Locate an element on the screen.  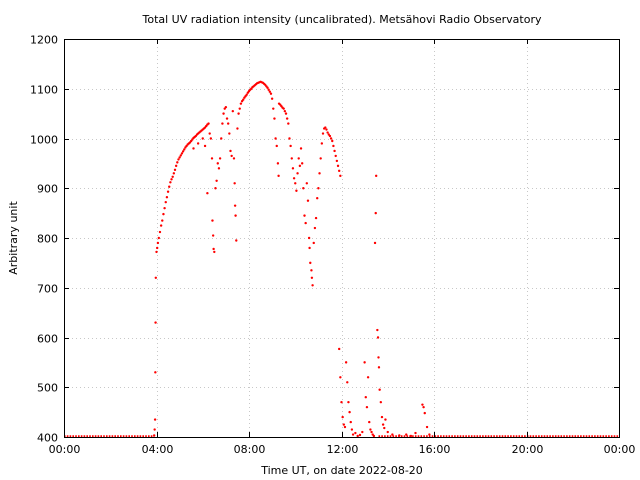
x-tick-label: 00:00 is located at coordinates (65, 449).